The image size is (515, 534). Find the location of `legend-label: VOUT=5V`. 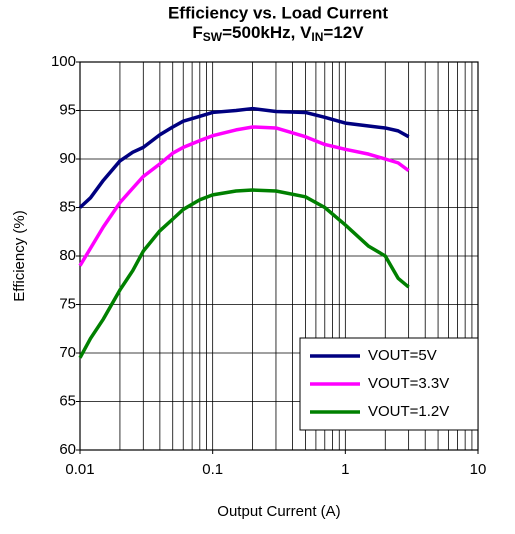

legend-label: VOUT=5V is located at coordinates (402, 355).